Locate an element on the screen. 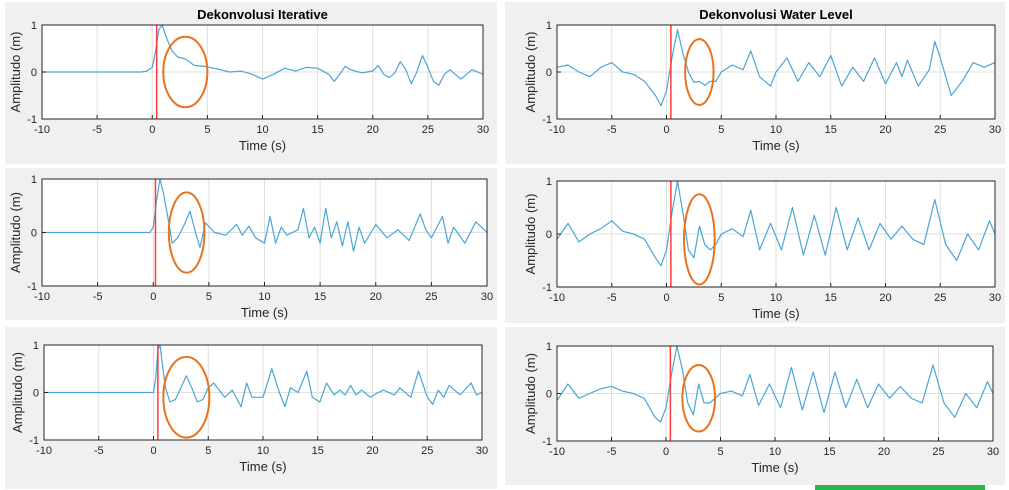 The width and height of the screenshot is (1009, 490). green-strip is located at coordinates (900, 487).